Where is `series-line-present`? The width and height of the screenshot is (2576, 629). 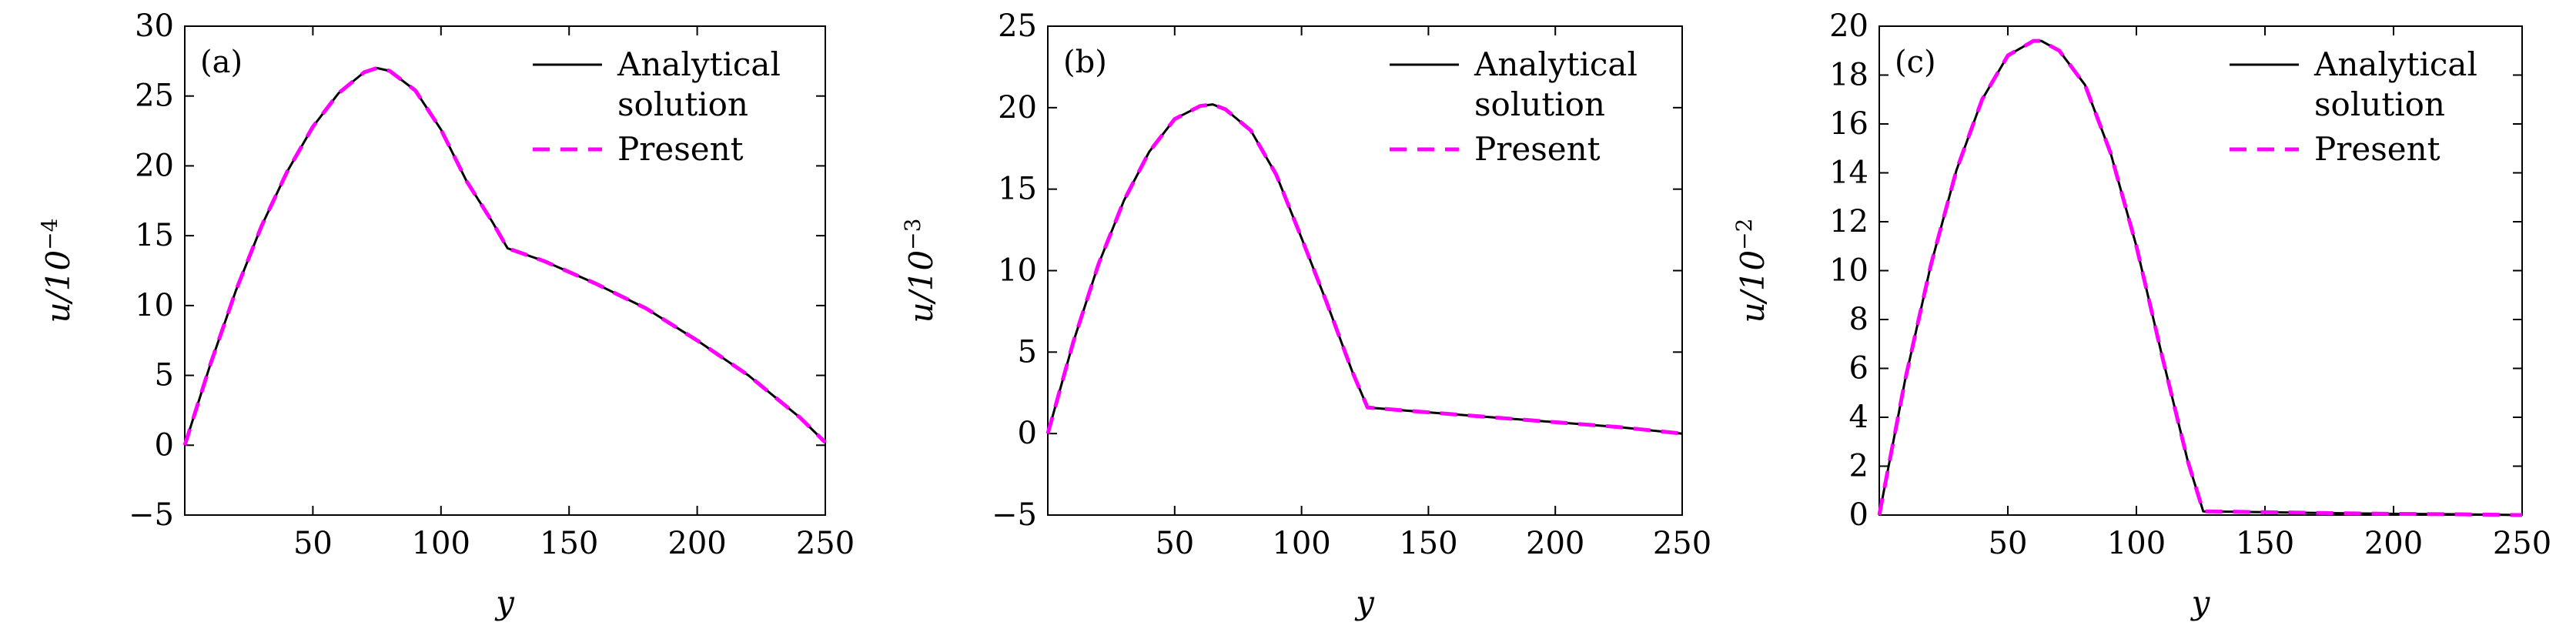
series-line-present is located at coordinates (1364, 269).